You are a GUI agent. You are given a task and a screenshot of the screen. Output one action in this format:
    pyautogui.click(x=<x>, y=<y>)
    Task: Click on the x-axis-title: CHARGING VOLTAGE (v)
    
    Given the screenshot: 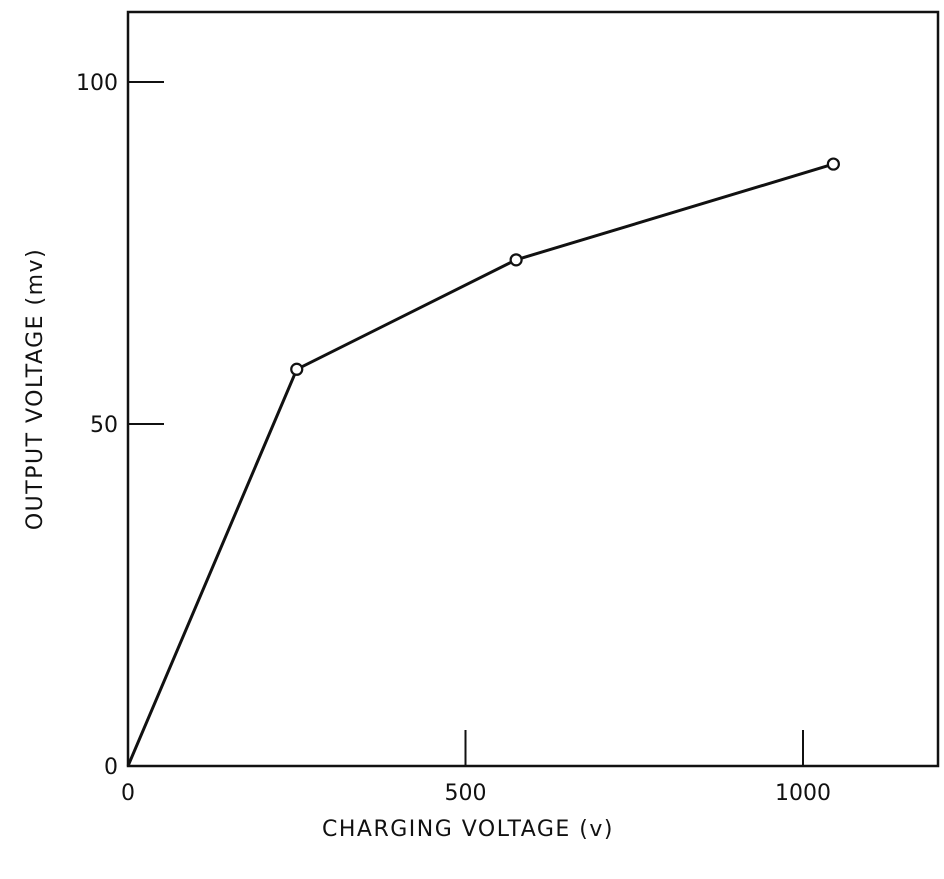 What is the action you would take?
    pyautogui.click(x=468, y=829)
    